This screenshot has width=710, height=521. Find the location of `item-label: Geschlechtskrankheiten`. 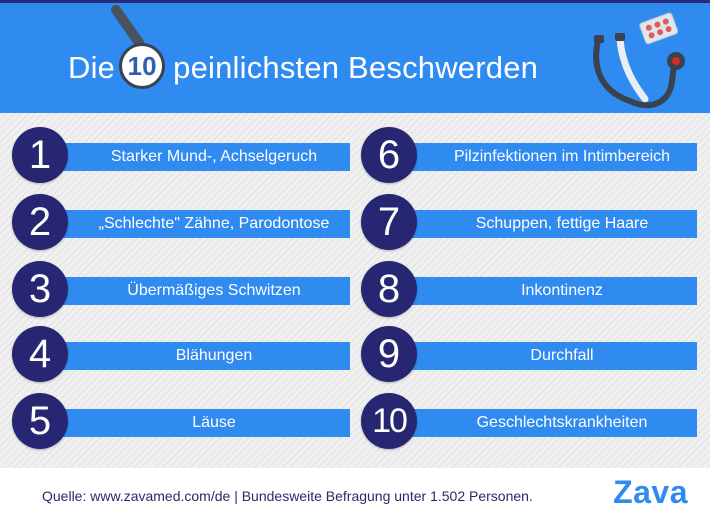

item-label: Geschlechtskrankheiten is located at coordinates (549, 423).